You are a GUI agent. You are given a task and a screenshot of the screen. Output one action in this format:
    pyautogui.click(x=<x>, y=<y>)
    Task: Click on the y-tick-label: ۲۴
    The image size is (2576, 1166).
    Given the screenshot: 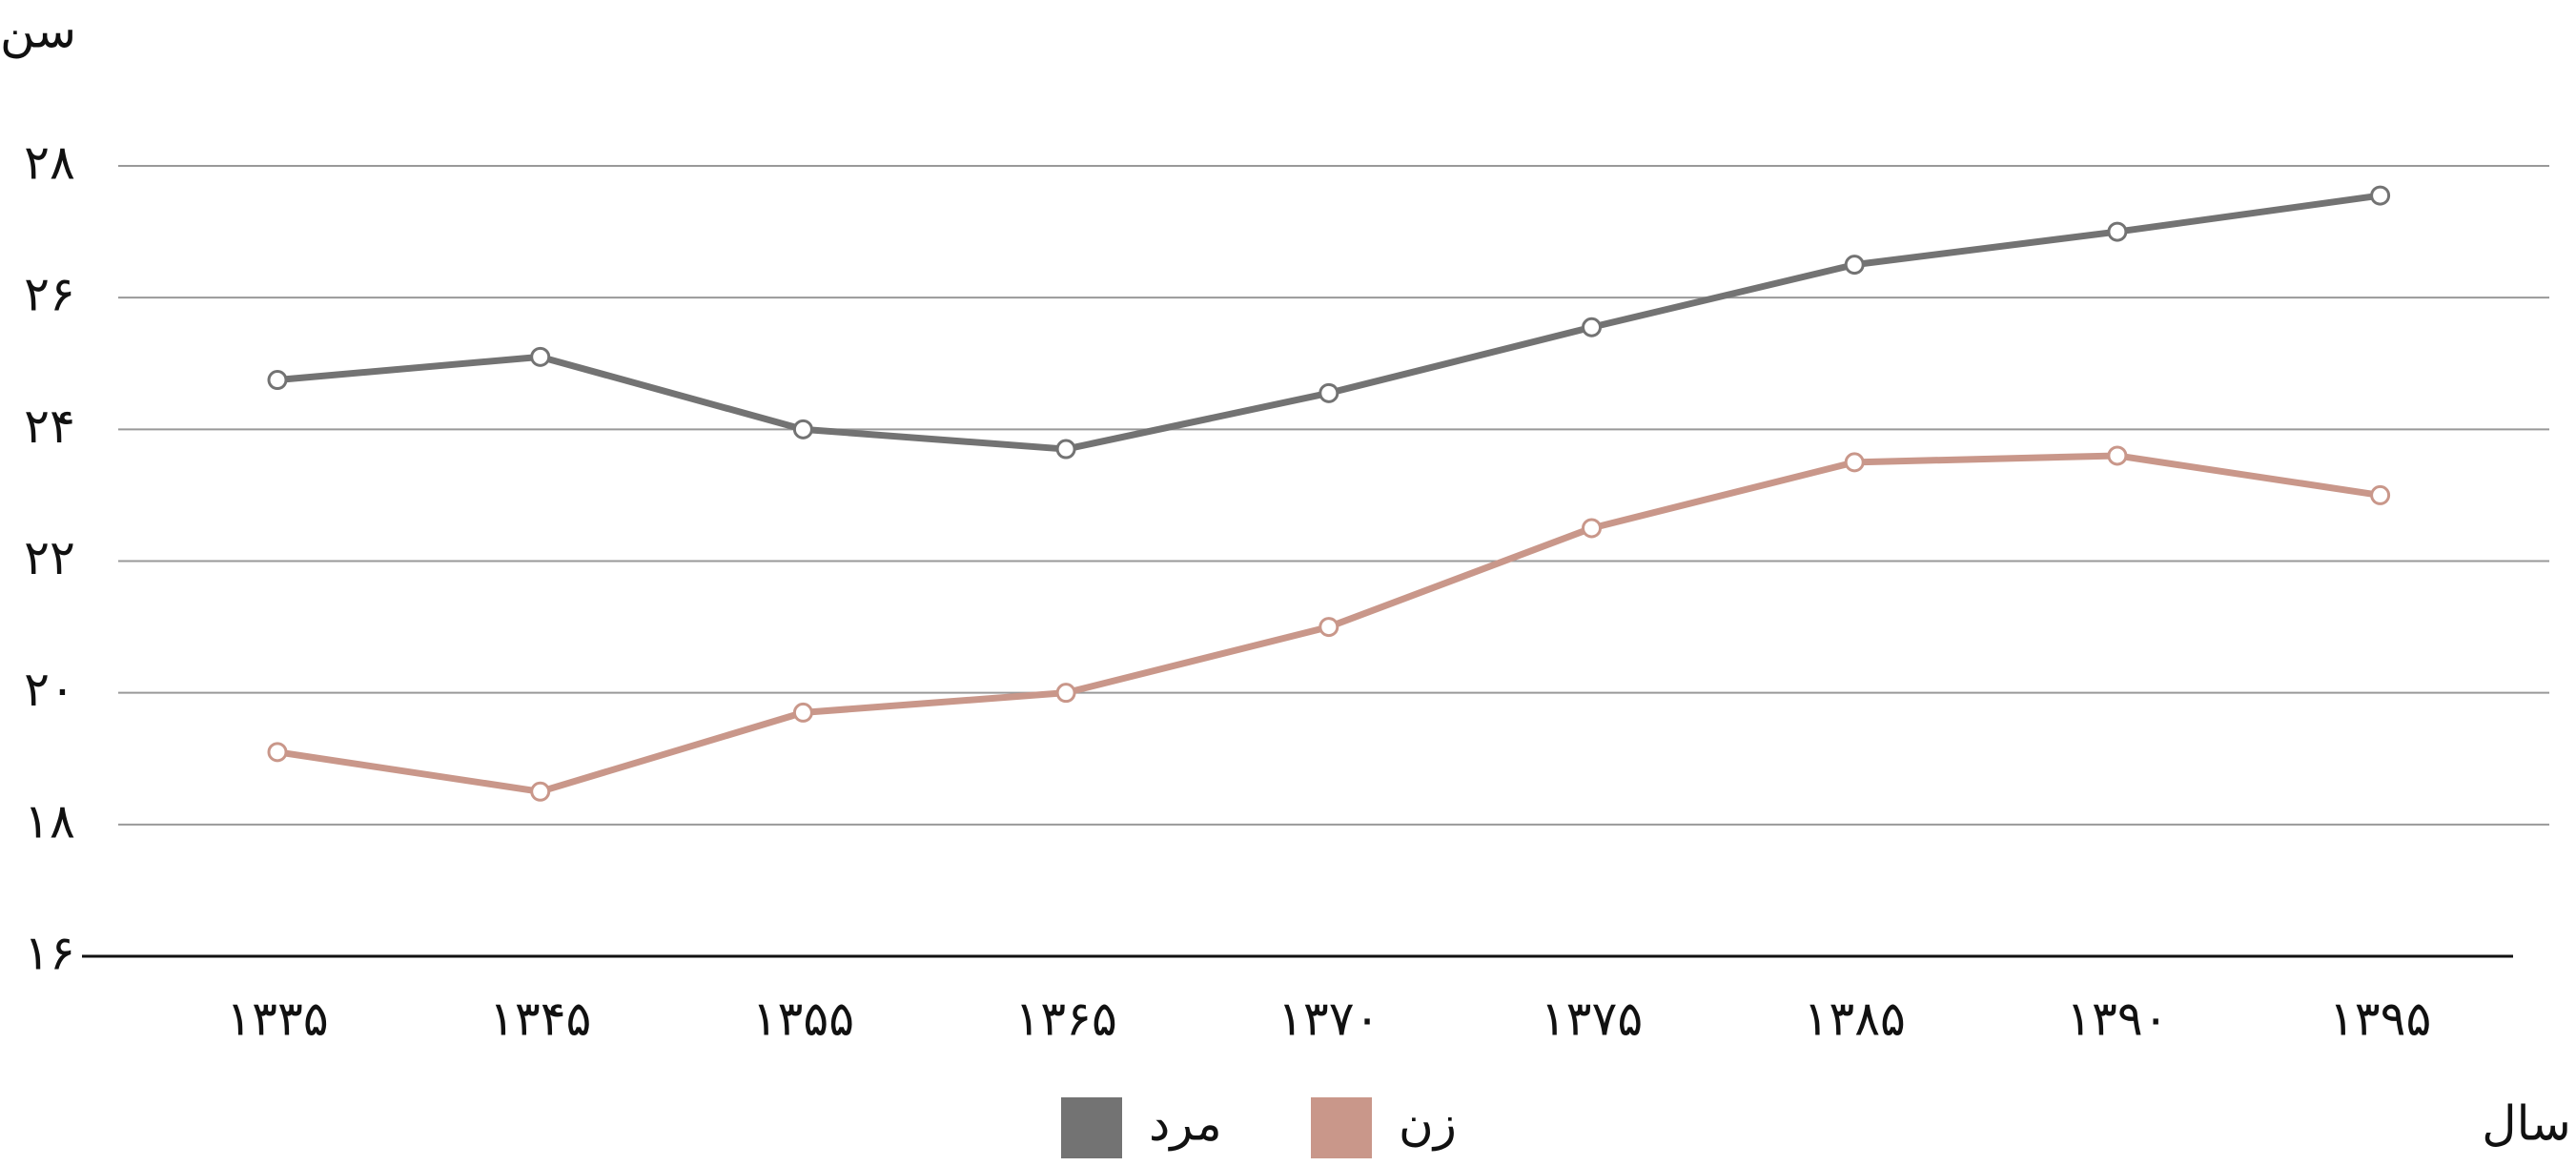 What is the action you would take?
    pyautogui.click(x=50, y=426)
    